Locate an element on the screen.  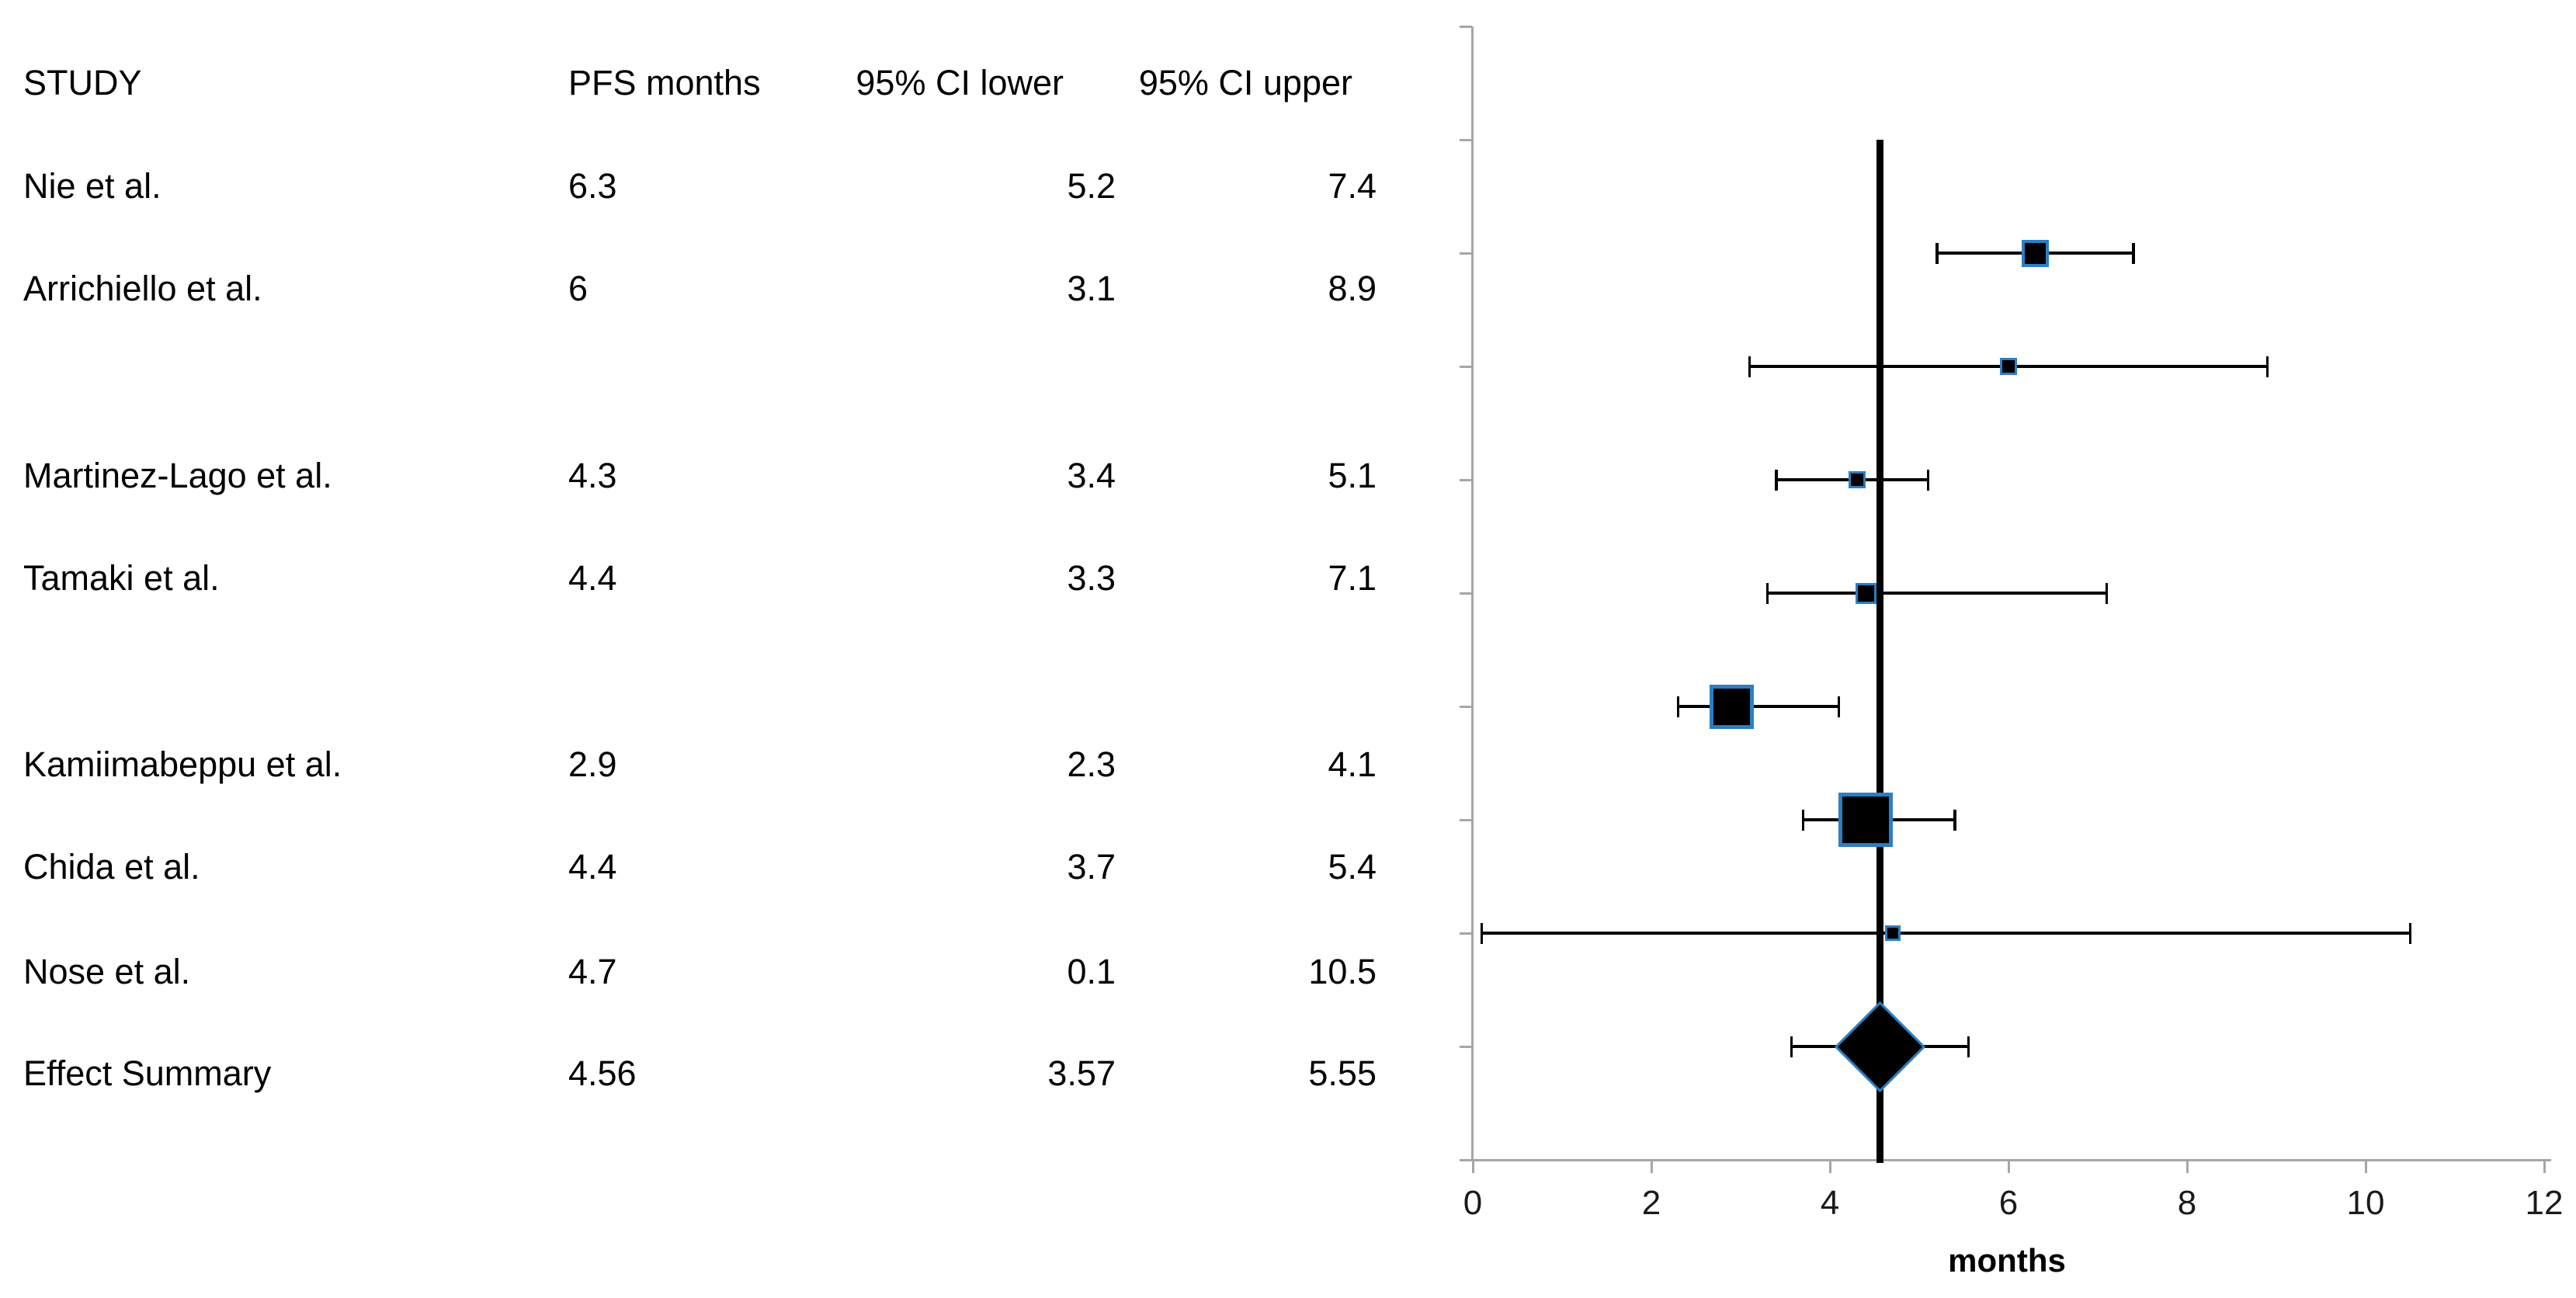
x-tick-label: 6 is located at coordinates (2008, 1203).